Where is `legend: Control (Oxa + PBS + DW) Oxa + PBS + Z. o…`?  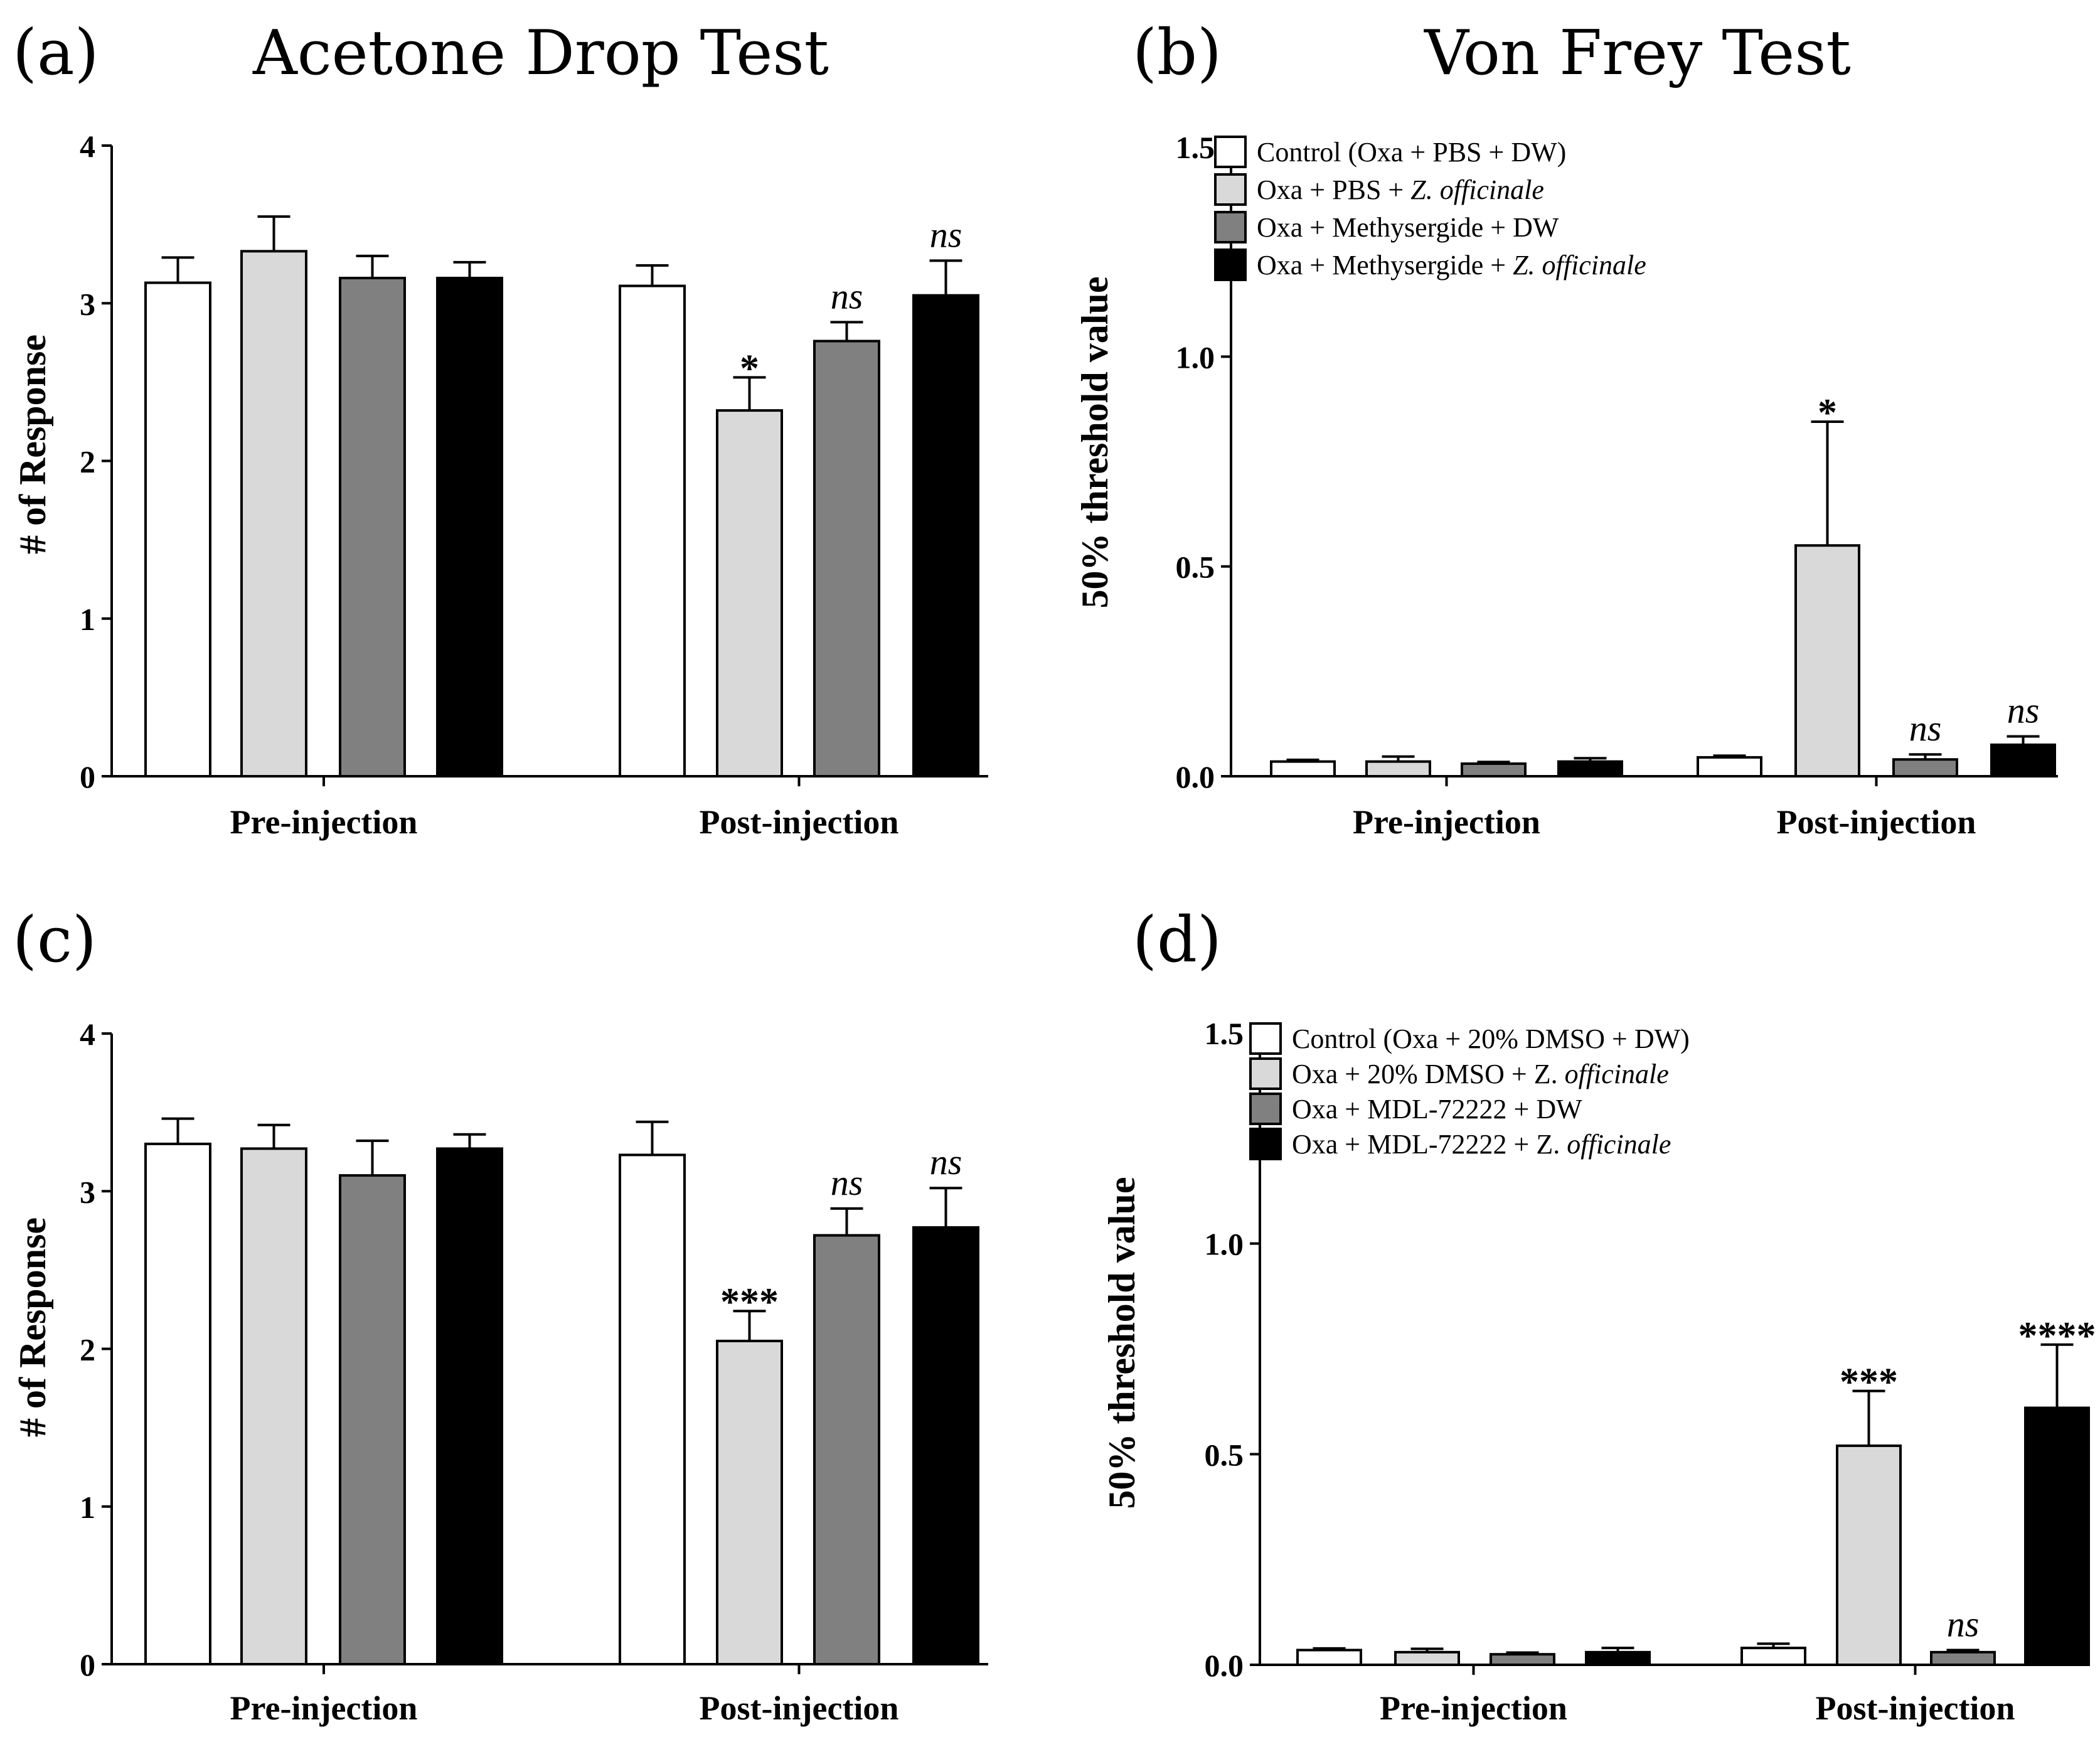
legend: Control (Oxa + PBS + DW) Oxa + PBS + Z. o… is located at coordinates (1430, 208).